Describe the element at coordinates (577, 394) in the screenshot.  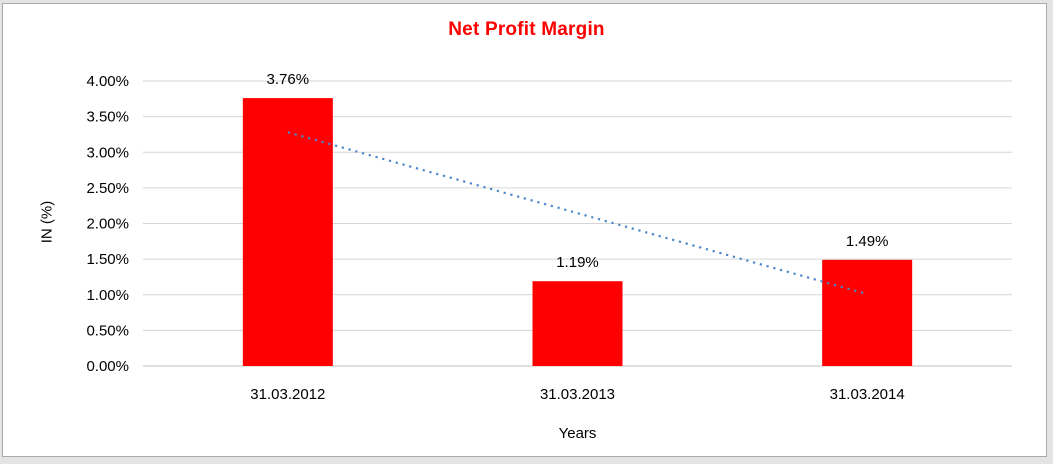
I see `x-tick-label: 31.03.2013` at that location.